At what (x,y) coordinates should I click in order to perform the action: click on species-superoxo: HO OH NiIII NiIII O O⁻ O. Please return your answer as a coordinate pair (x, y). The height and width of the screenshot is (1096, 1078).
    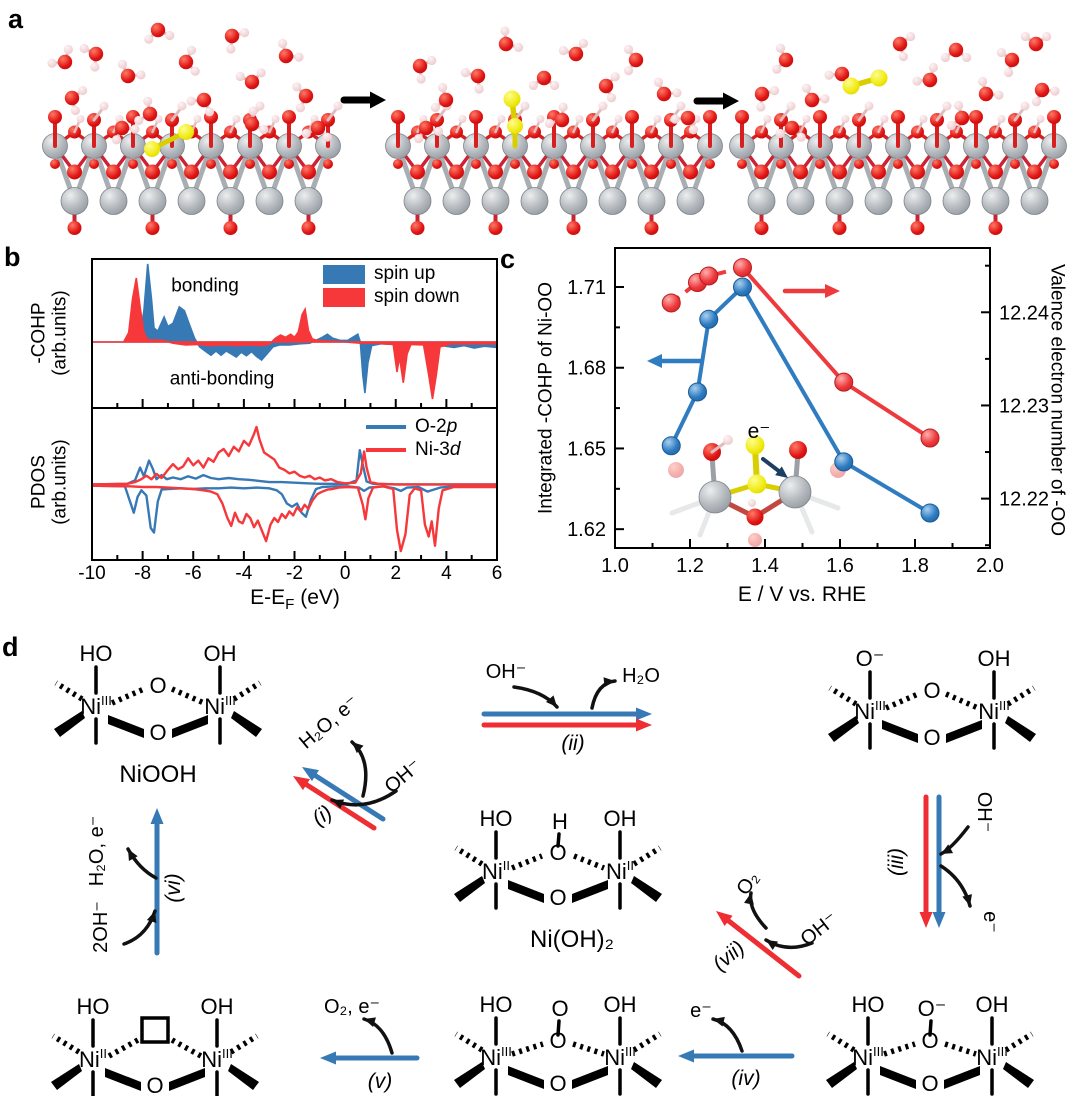
    Looking at the image, I should click on (930, 1044).